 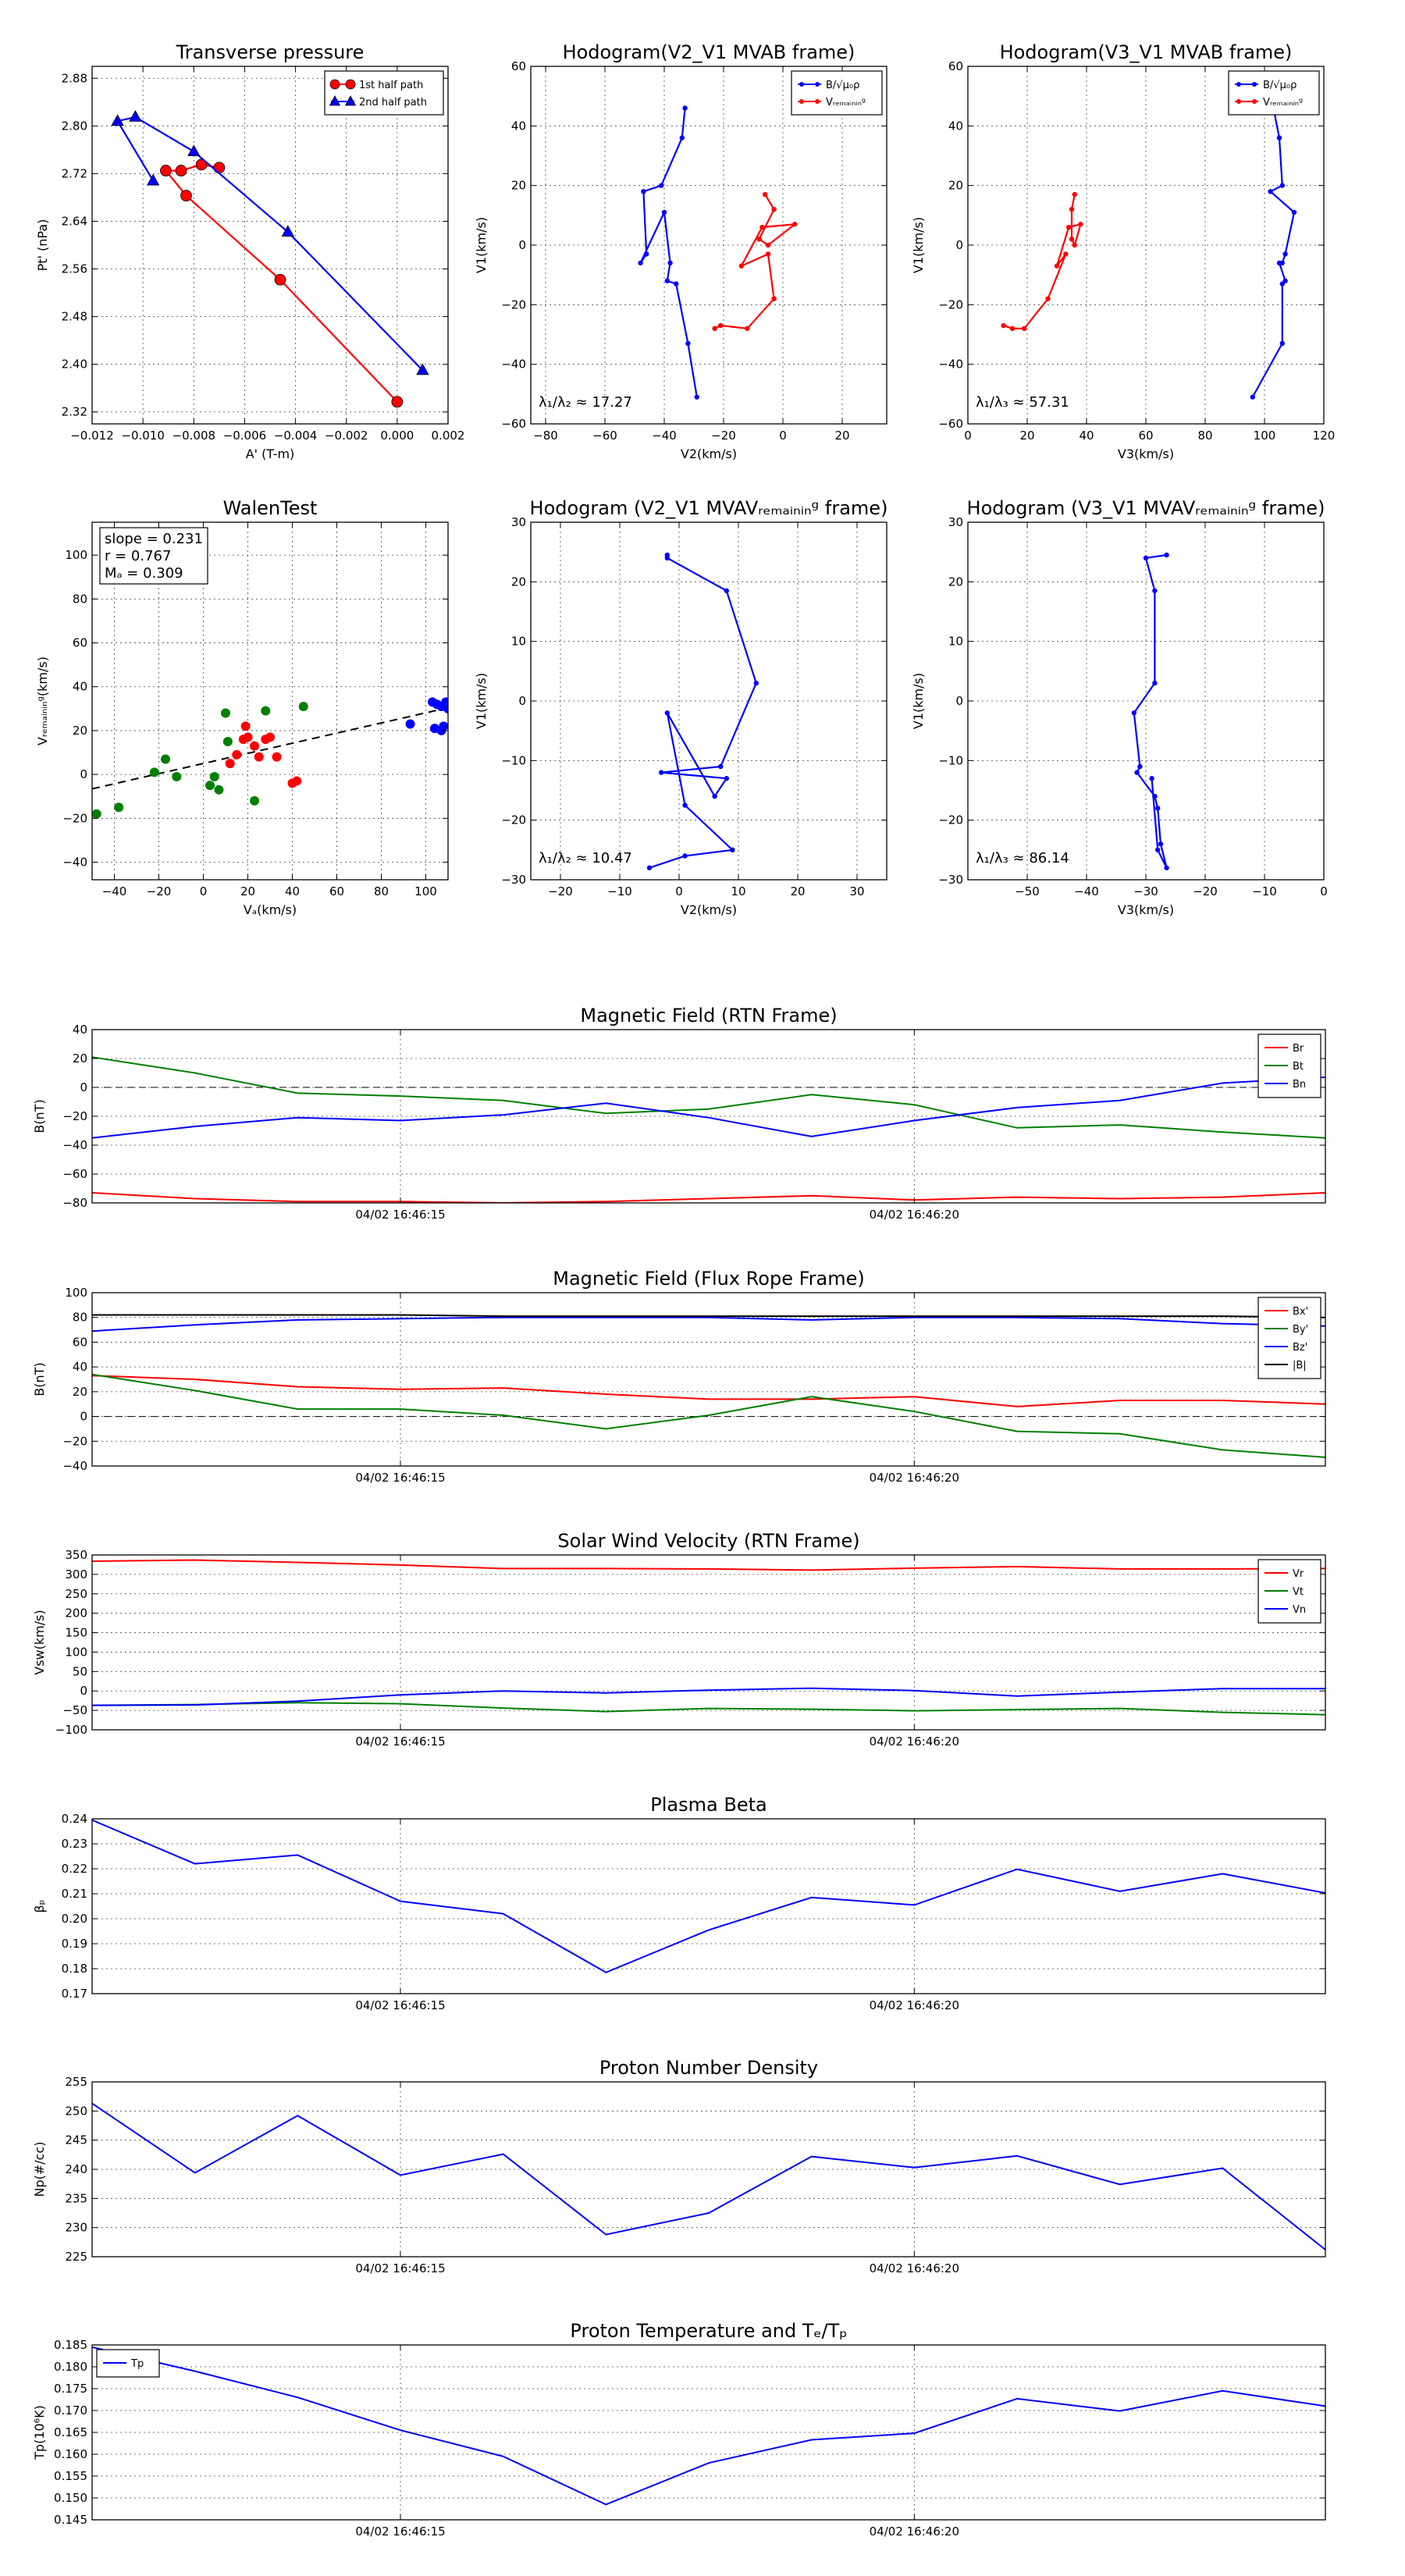 I want to click on tick-label-y: 300, so click(x=76, y=1574).